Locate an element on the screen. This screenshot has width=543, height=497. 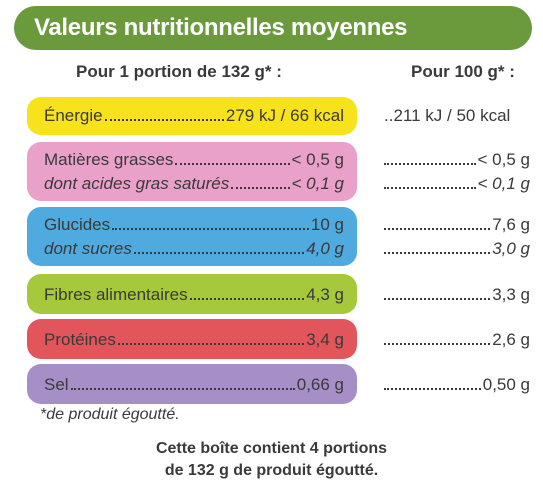
glucides-band is located at coordinates (192, 236).